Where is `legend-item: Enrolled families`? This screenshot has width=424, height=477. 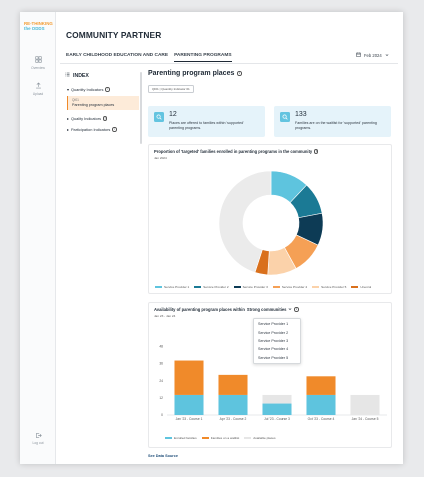 legend-item: Enrolled families is located at coordinates (181, 438).